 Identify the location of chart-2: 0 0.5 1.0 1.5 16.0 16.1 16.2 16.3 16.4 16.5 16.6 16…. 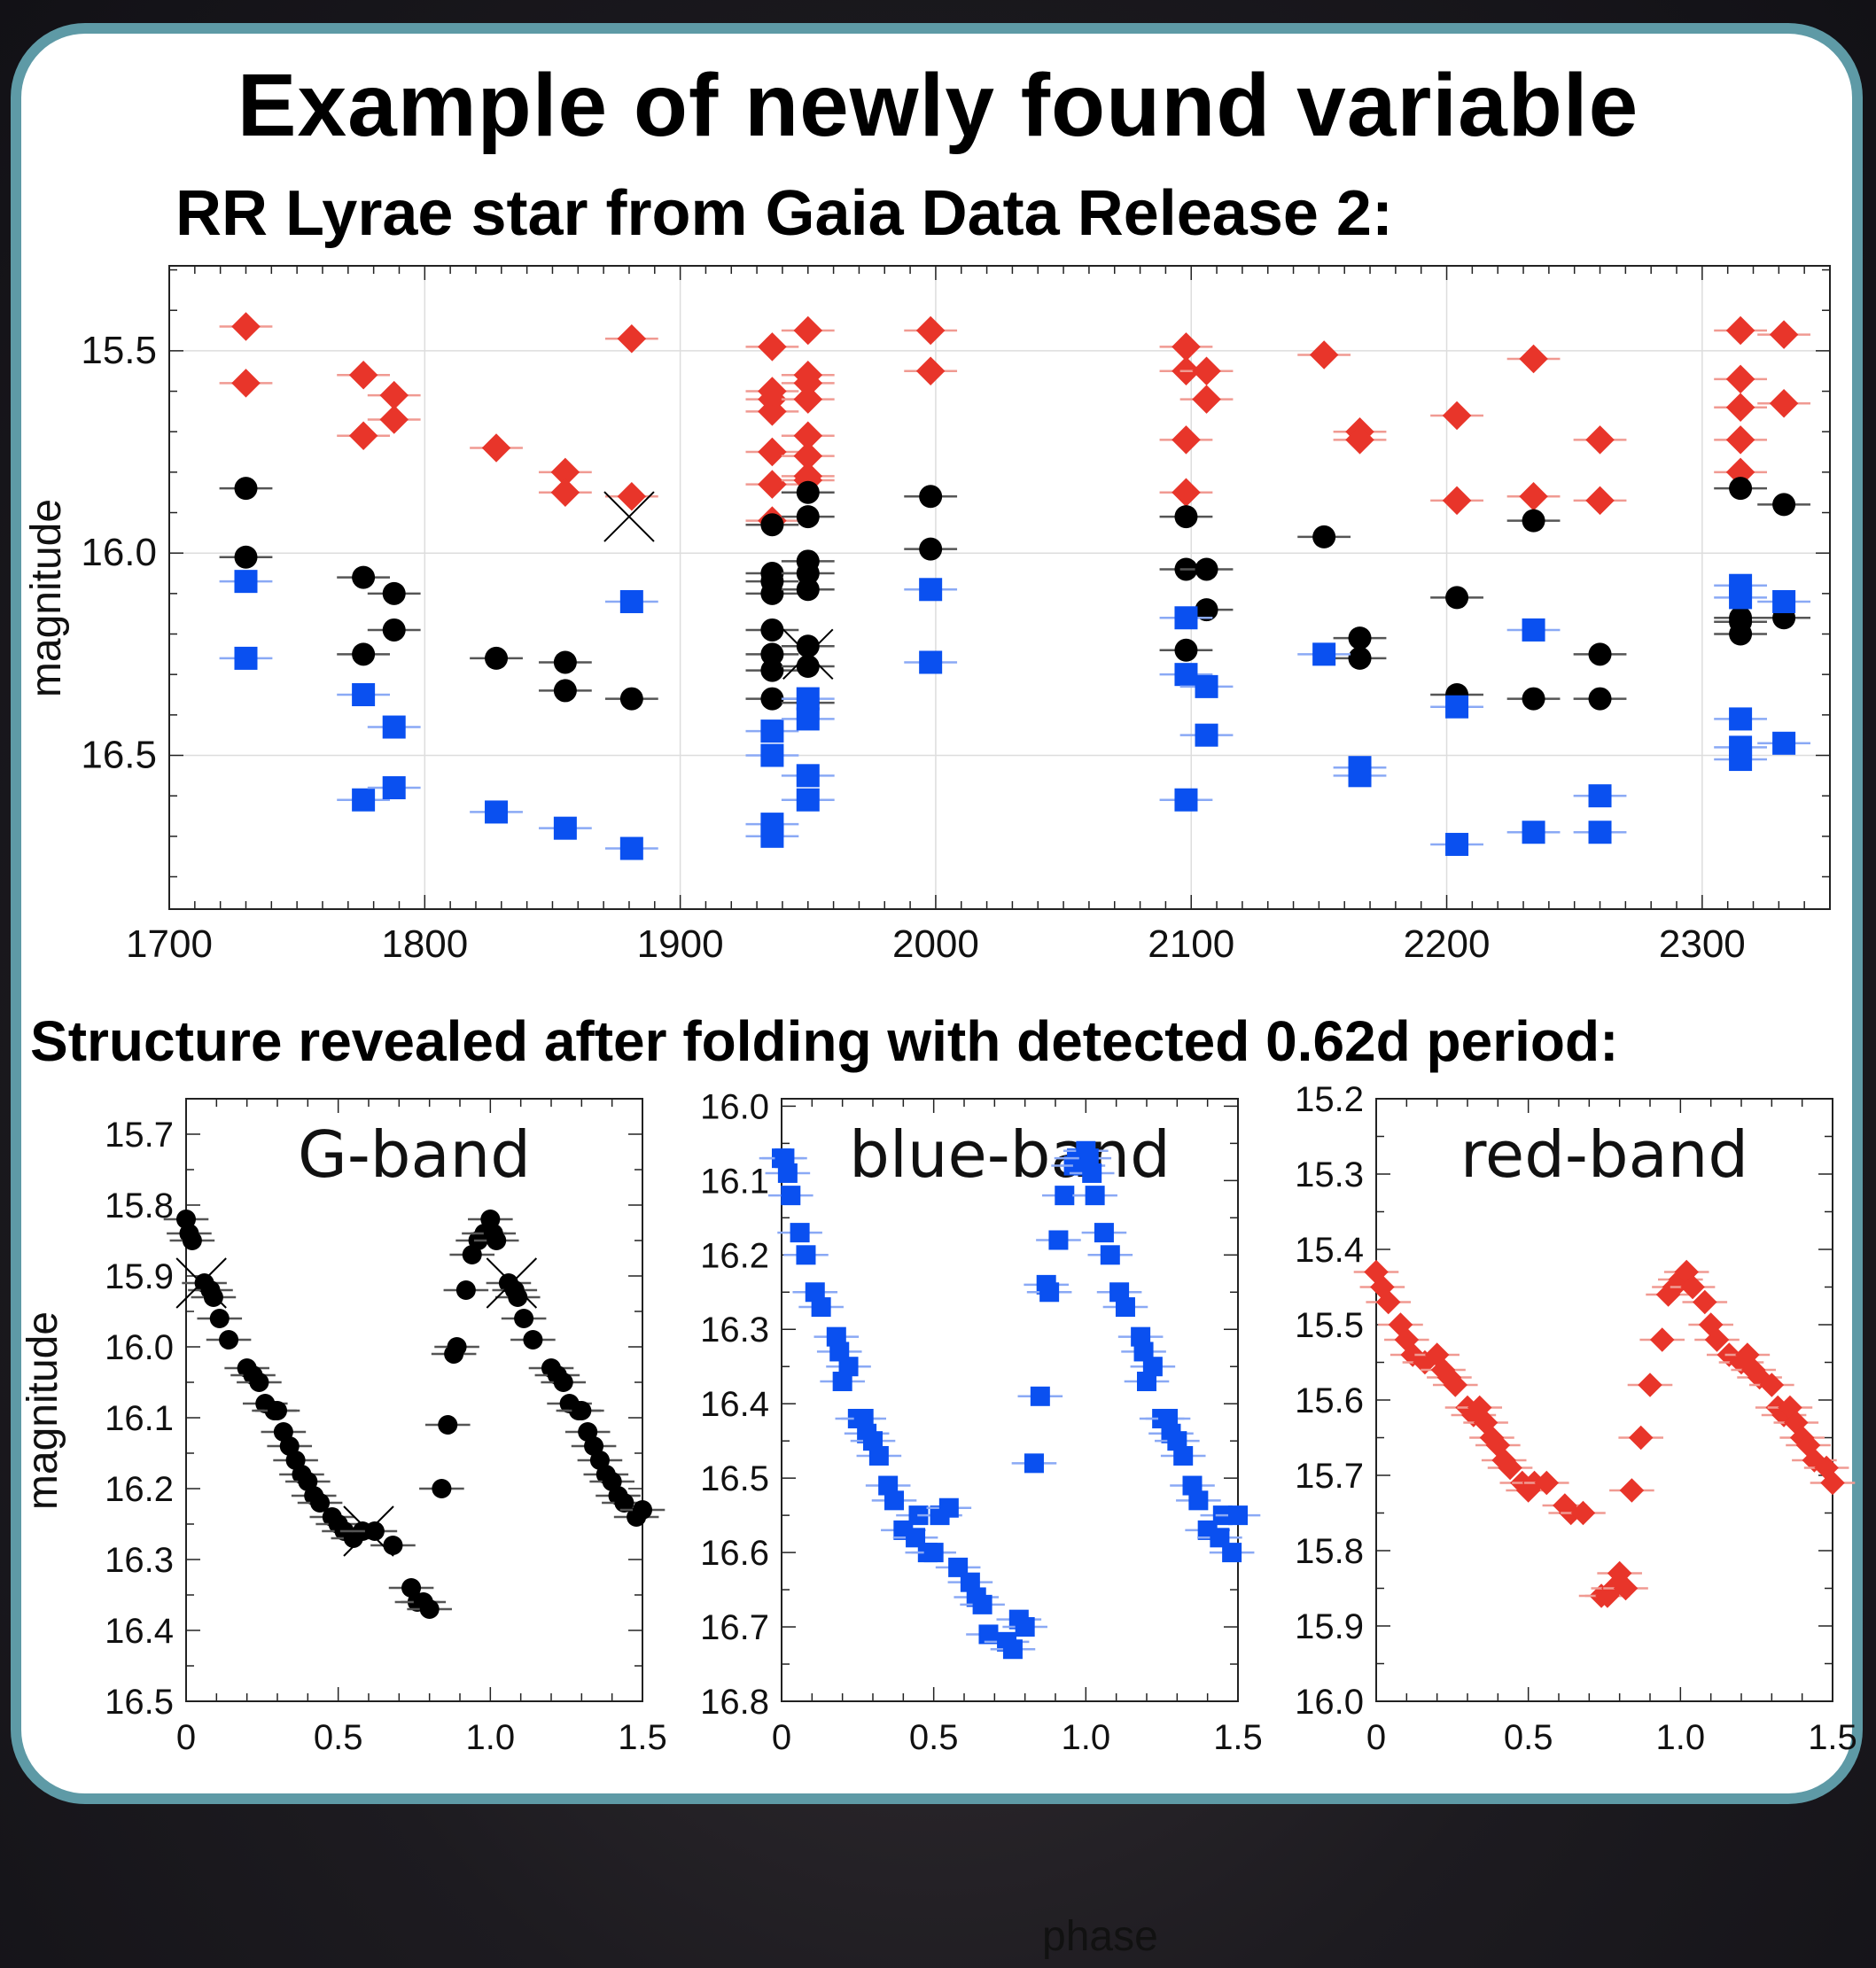
(981, 1422).